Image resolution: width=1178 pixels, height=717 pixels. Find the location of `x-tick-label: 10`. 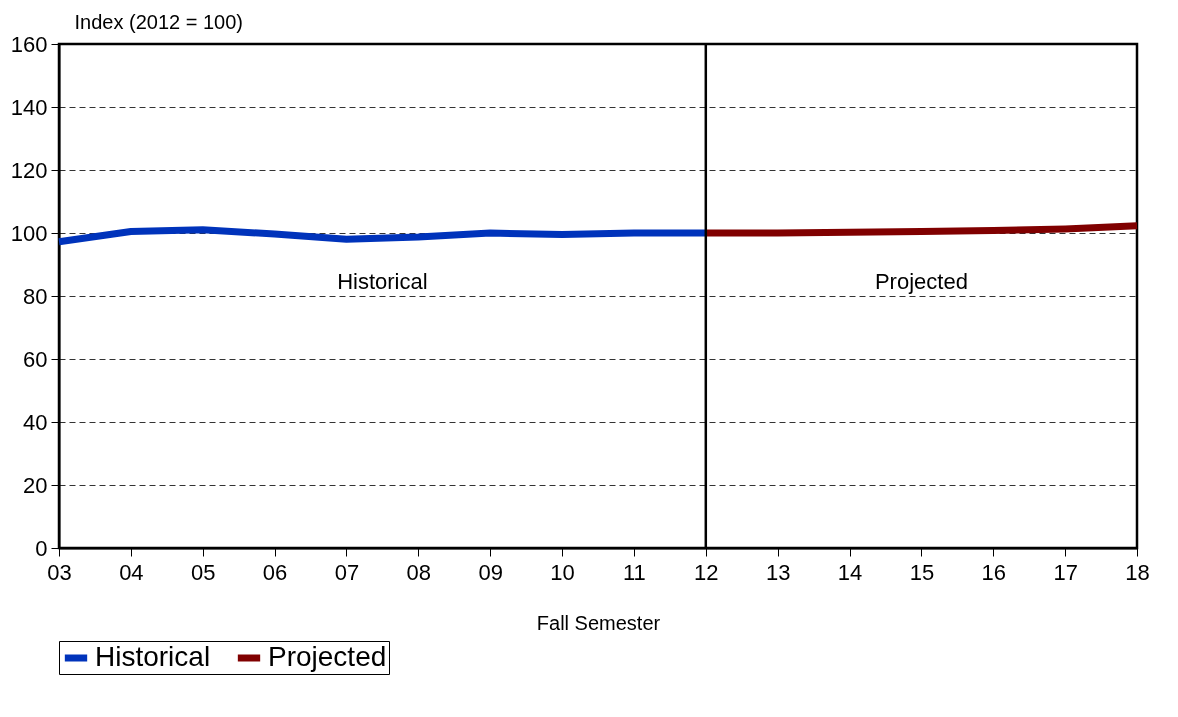

x-tick-label: 10 is located at coordinates (562, 572).